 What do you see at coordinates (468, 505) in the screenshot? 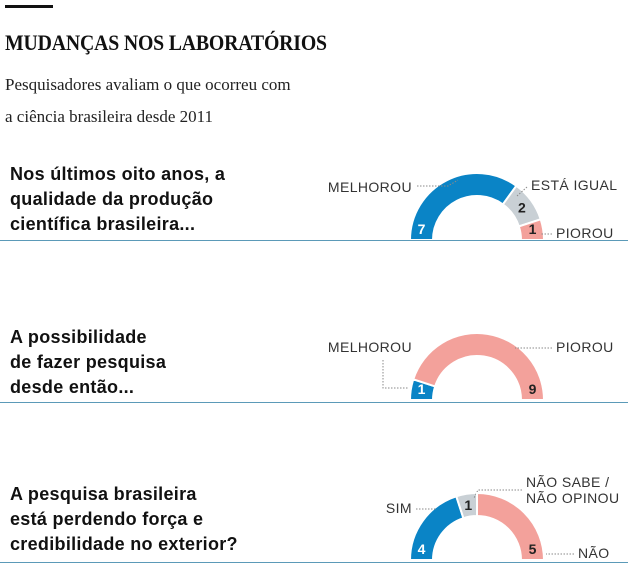
I see `value-nao-sabe-nao-opinou: 1` at bounding box center [468, 505].